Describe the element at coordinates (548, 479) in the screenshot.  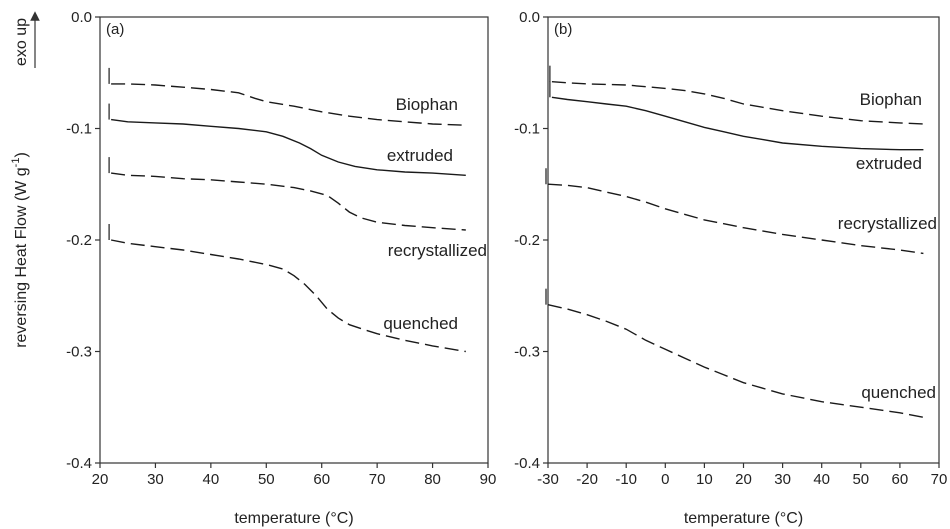
I see `x-tick-label: -30` at that location.